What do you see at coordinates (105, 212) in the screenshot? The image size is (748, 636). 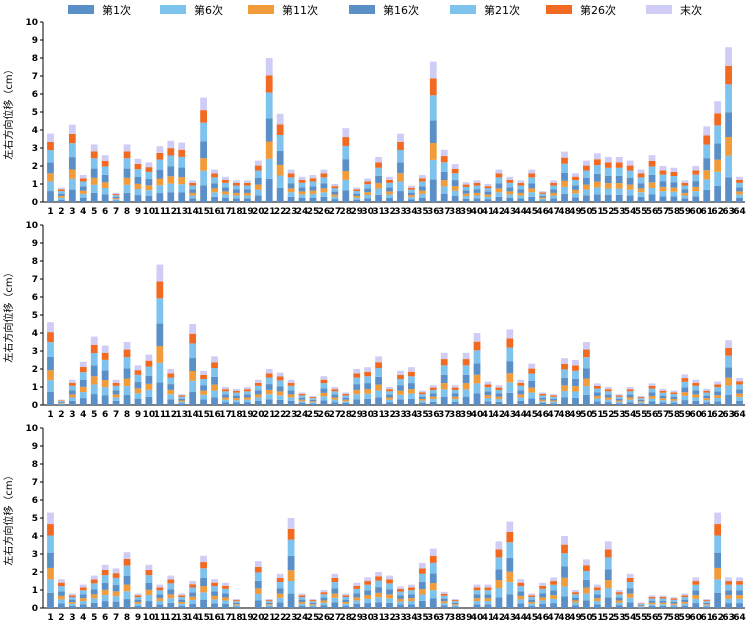 I see `x-tick-label: 6` at bounding box center [105, 212].